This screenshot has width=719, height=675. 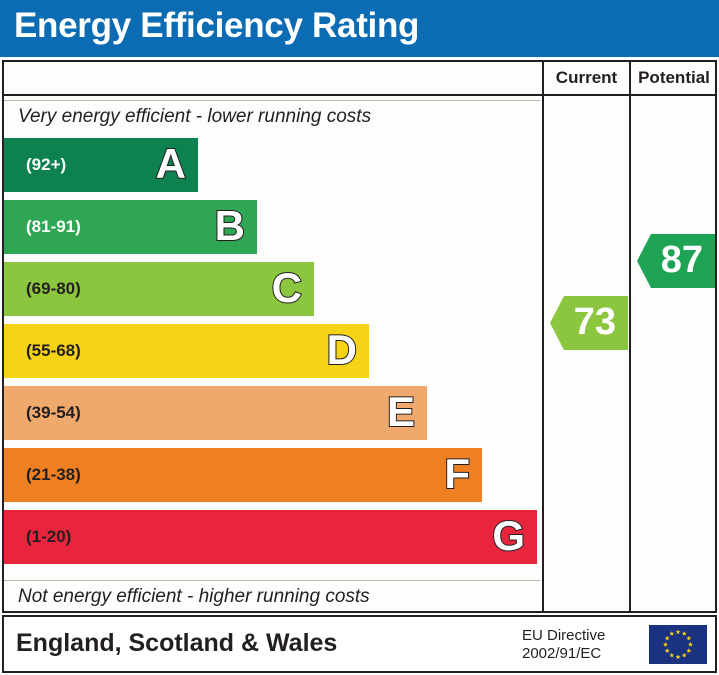 I want to click on band-range-g: (1-20), so click(x=49, y=536).